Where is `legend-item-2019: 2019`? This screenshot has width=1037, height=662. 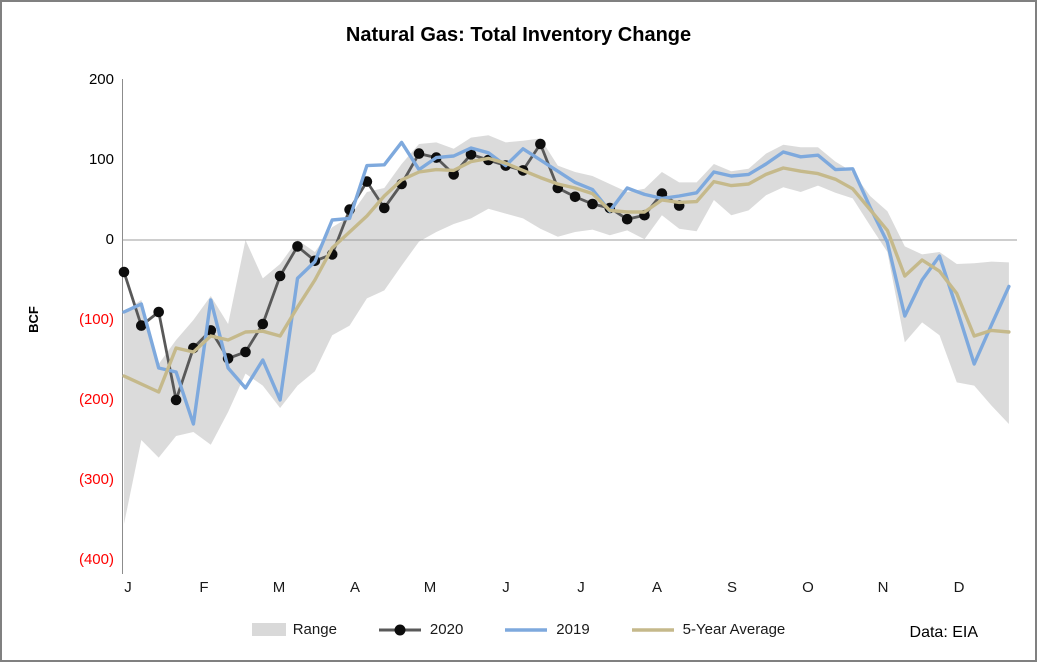 legend-item-2019: 2019 is located at coordinates (546, 629).